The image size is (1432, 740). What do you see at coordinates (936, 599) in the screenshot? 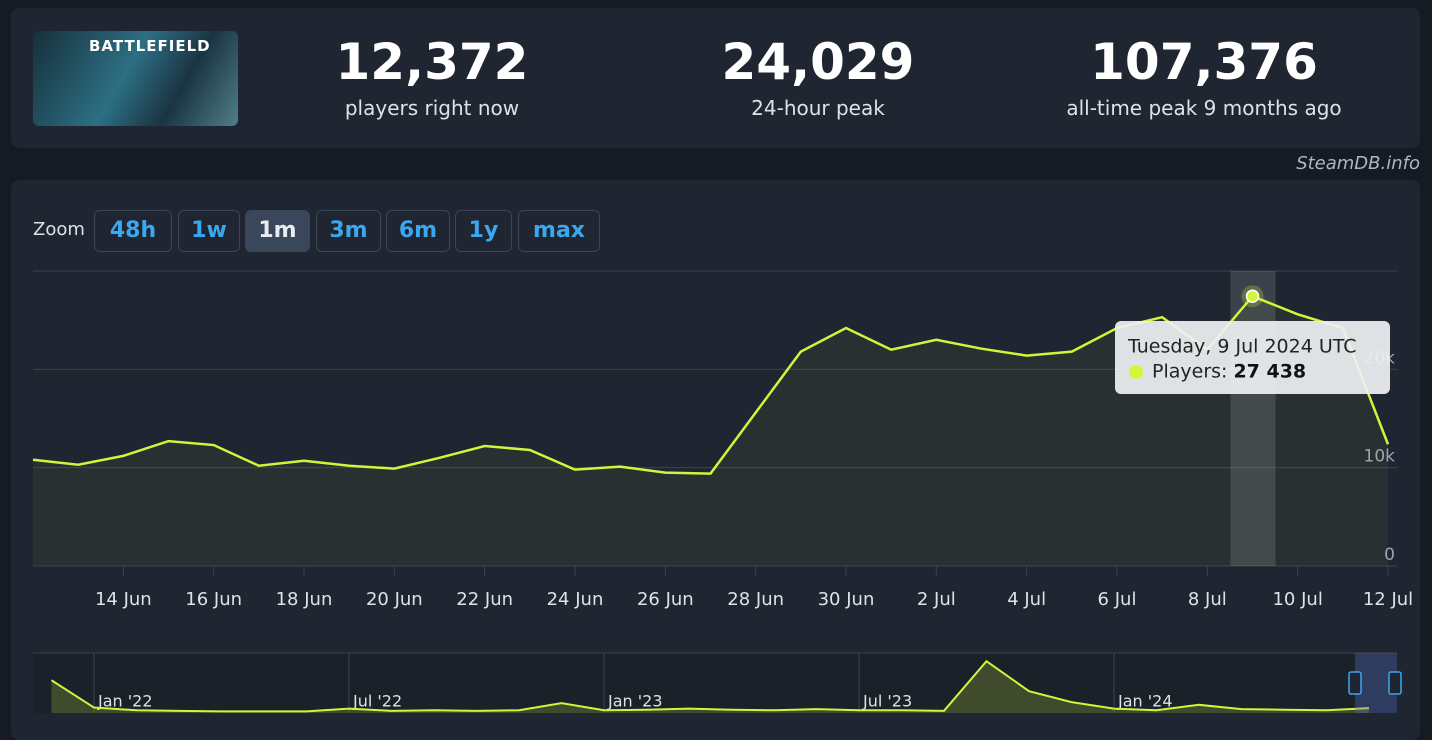
I see `x-tick-label: 2 Jul` at bounding box center [936, 599].